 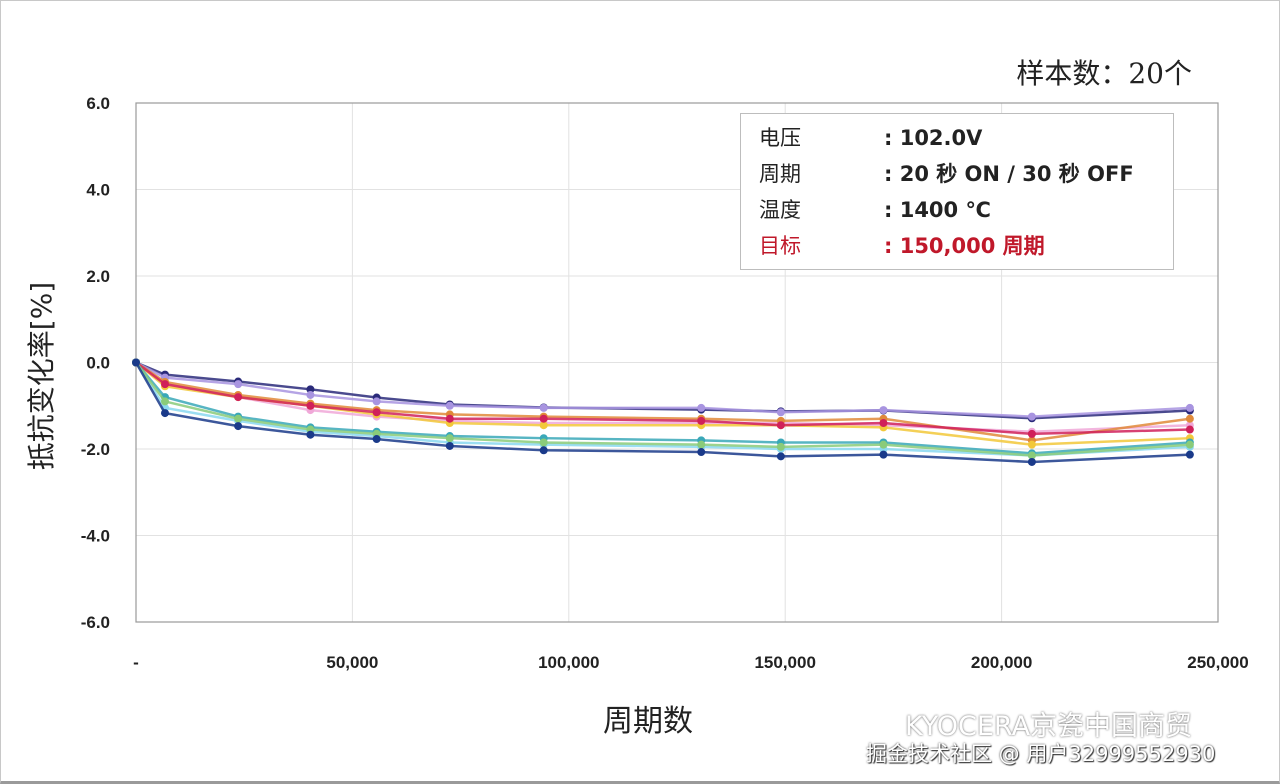 I want to click on info-value: : 150,000 周期, so click(x=964, y=246).